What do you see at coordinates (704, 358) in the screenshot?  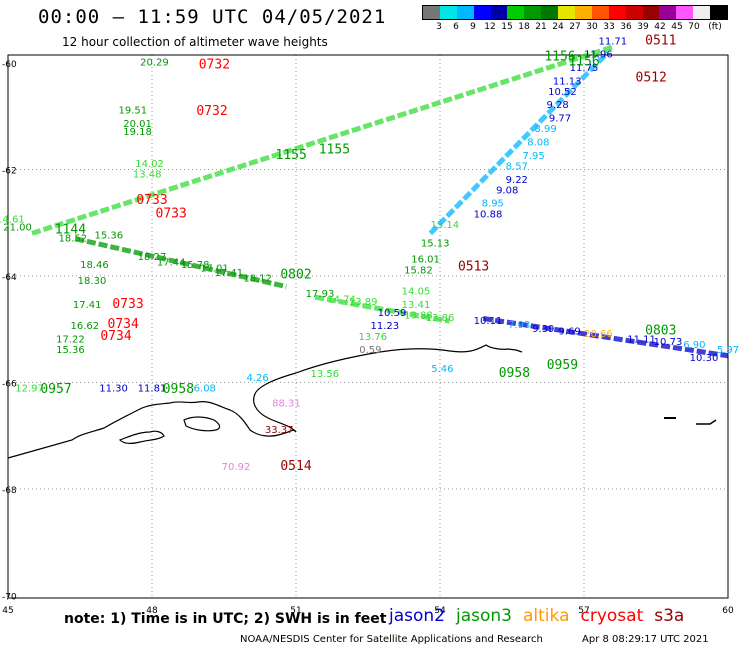 I see `wave-height-label: 10.30` at bounding box center [704, 358].